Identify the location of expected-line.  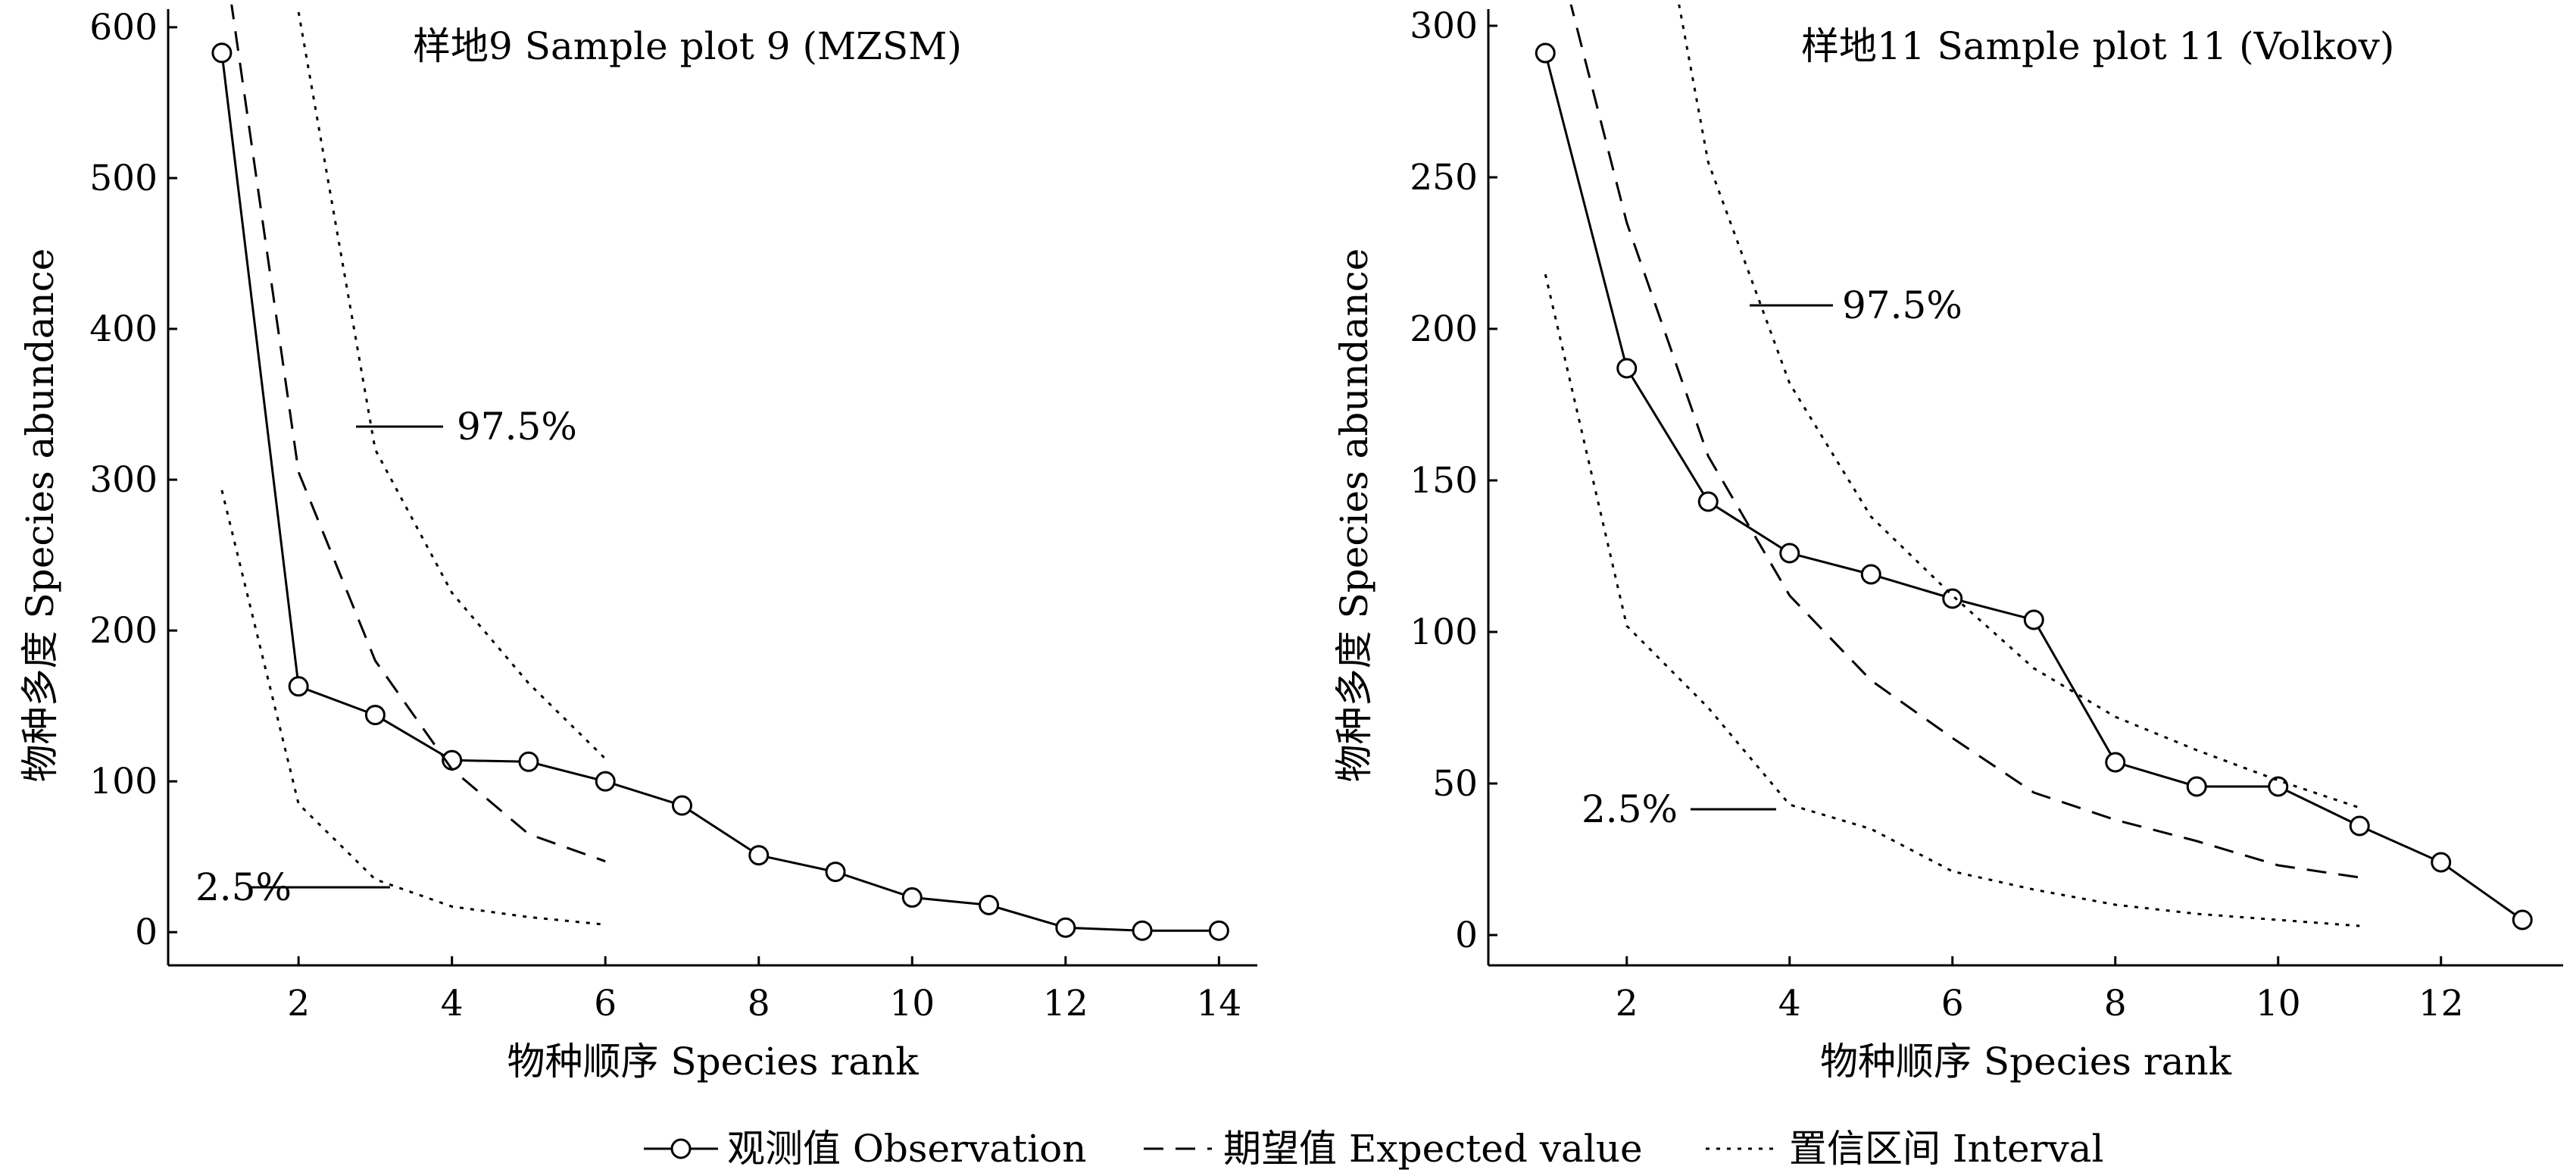
(418, 434).